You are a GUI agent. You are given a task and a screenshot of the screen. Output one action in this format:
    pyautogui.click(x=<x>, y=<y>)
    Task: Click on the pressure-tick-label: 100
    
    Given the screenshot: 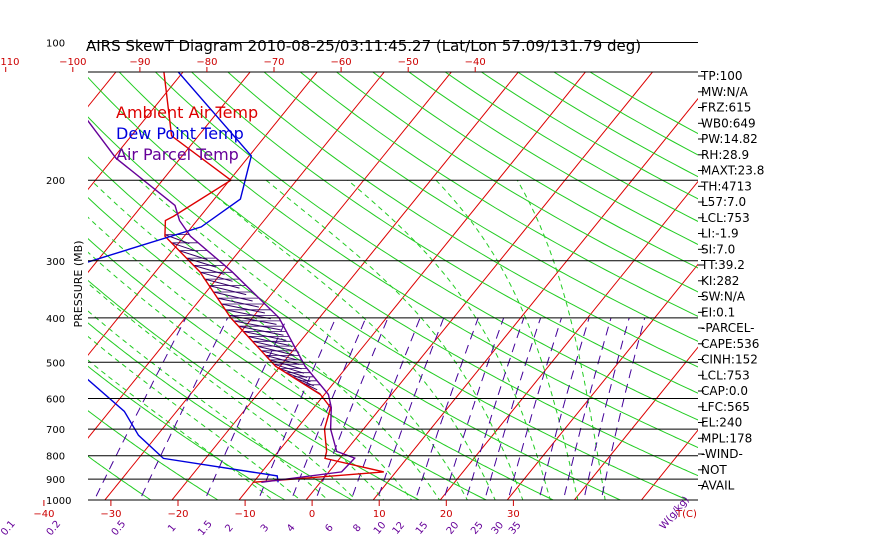 What is the action you would take?
    pyautogui.click(x=55, y=44)
    